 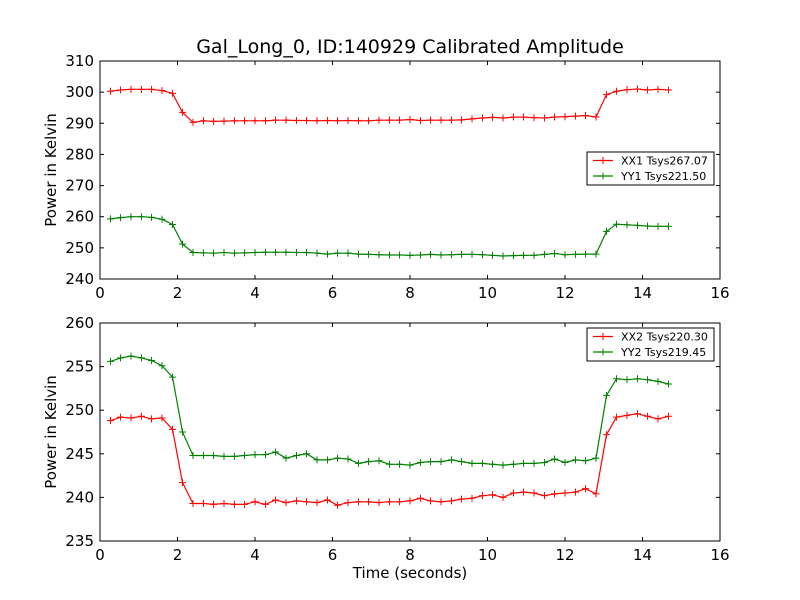 What do you see at coordinates (79, 323) in the screenshot?
I see `chart-1-ytick-label: 260` at bounding box center [79, 323].